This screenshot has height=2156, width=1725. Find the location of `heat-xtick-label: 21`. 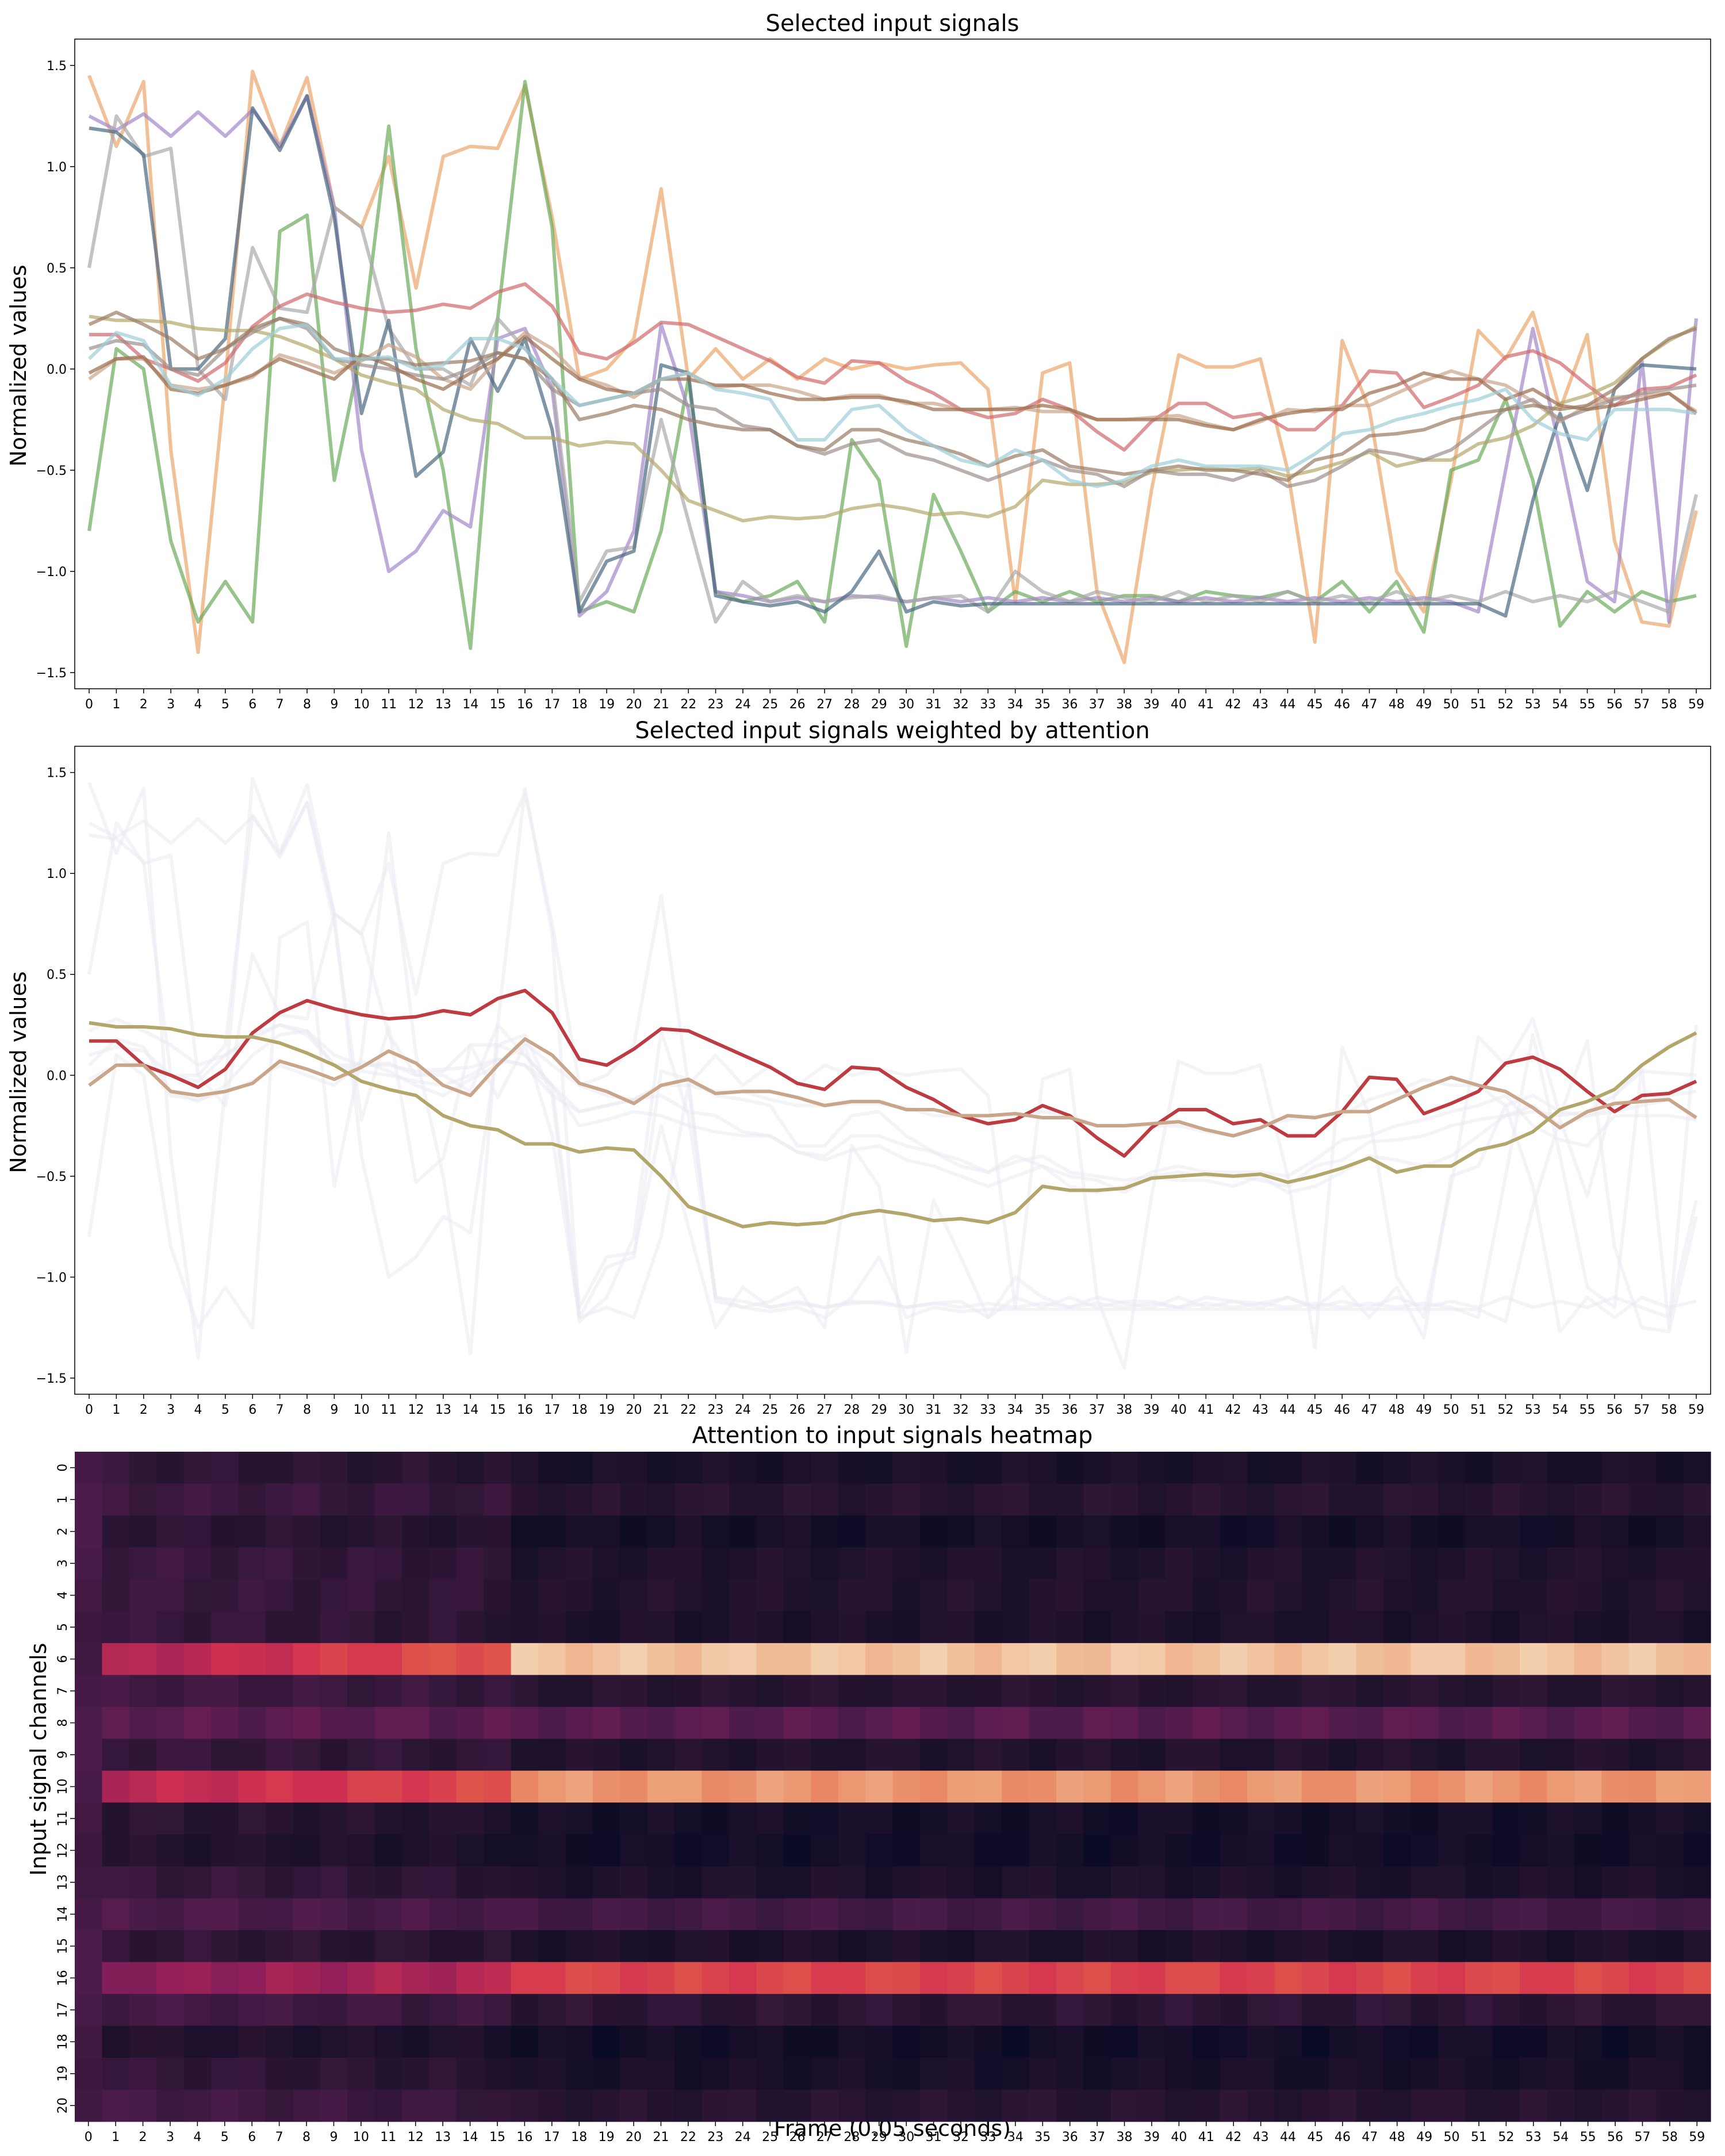

heat-xtick-label: 21 is located at coordinates (661, 2137).